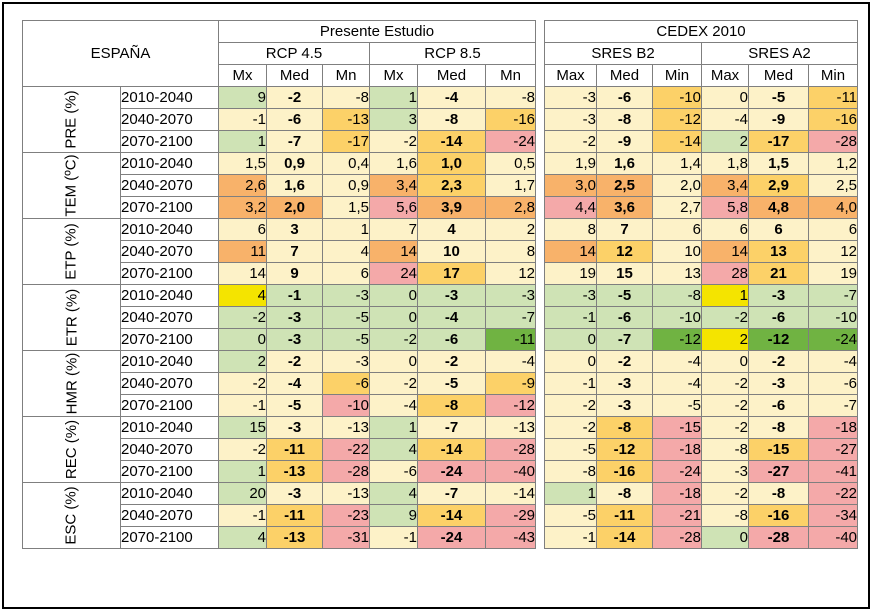  Describe the element at coordinates (570, 273) in the screenshot. I see `value-cell: 19` at that location.